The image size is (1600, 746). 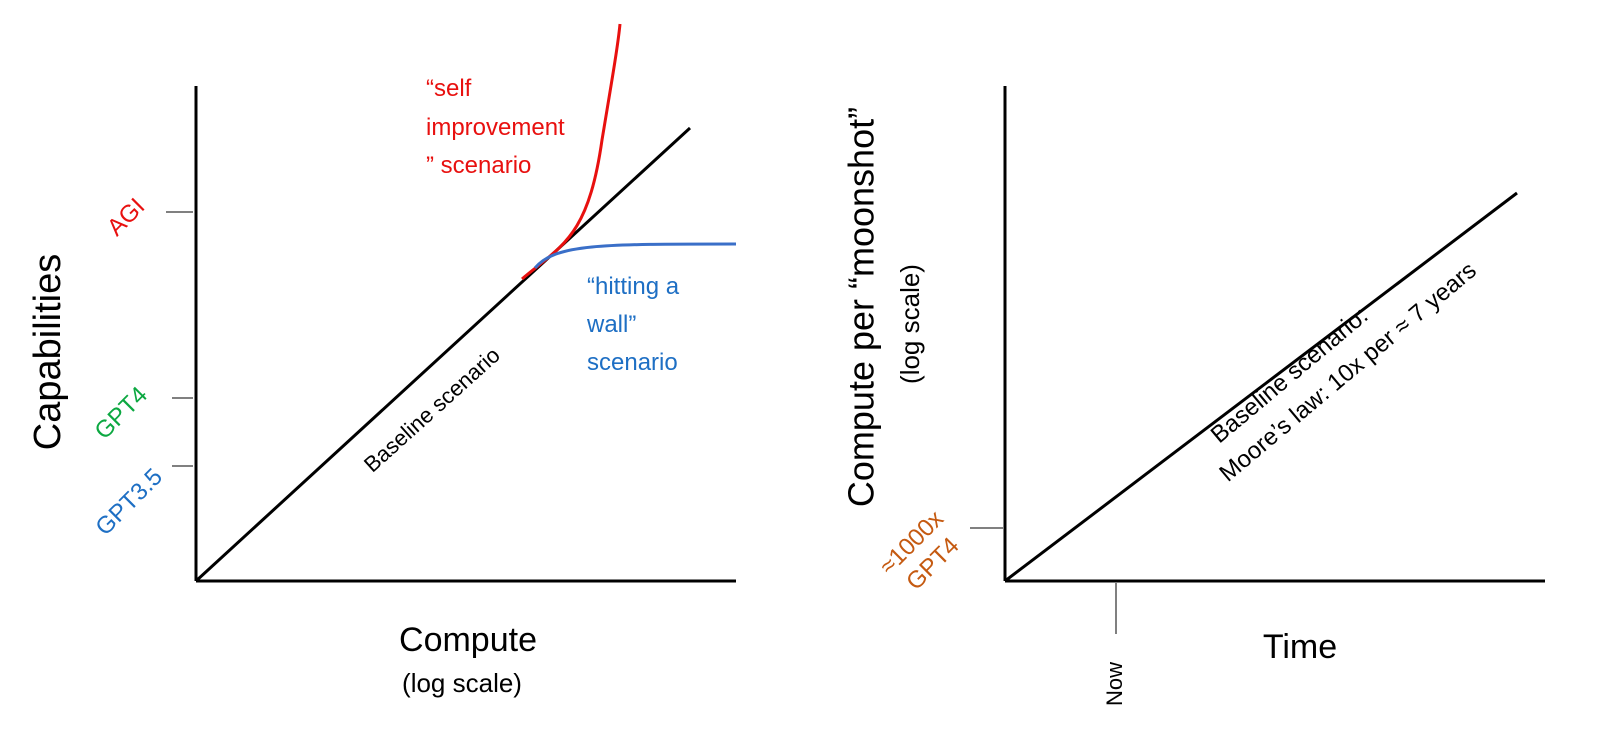 I want to click on hitting-wall-curve, so click(x=635, y=255).